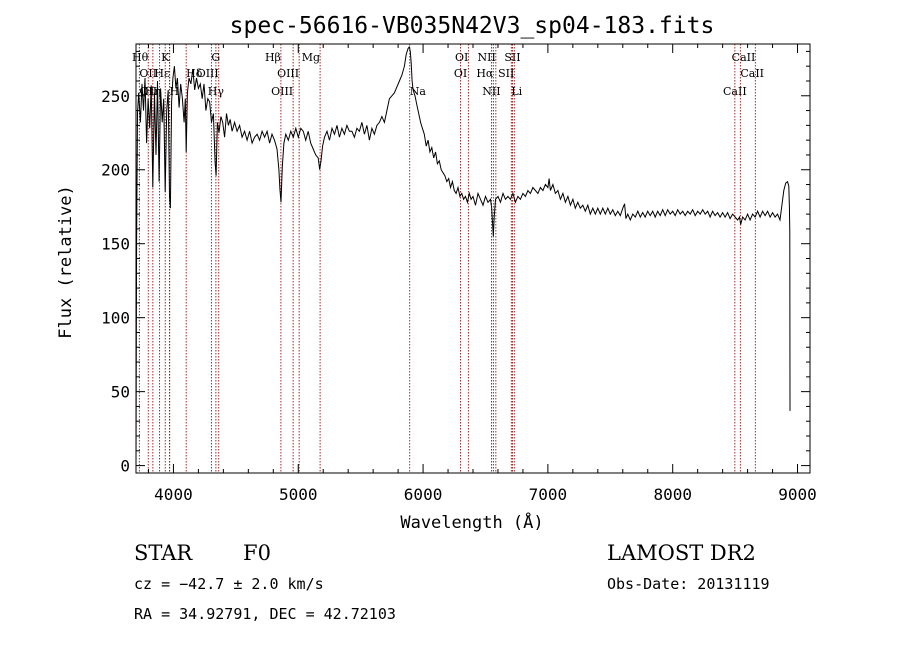 The width and height of the screenshot is (900, 654). Describe the element at coordinates (173, 494) in the screenshot. I see `x-tick-label: 4000` at that location.